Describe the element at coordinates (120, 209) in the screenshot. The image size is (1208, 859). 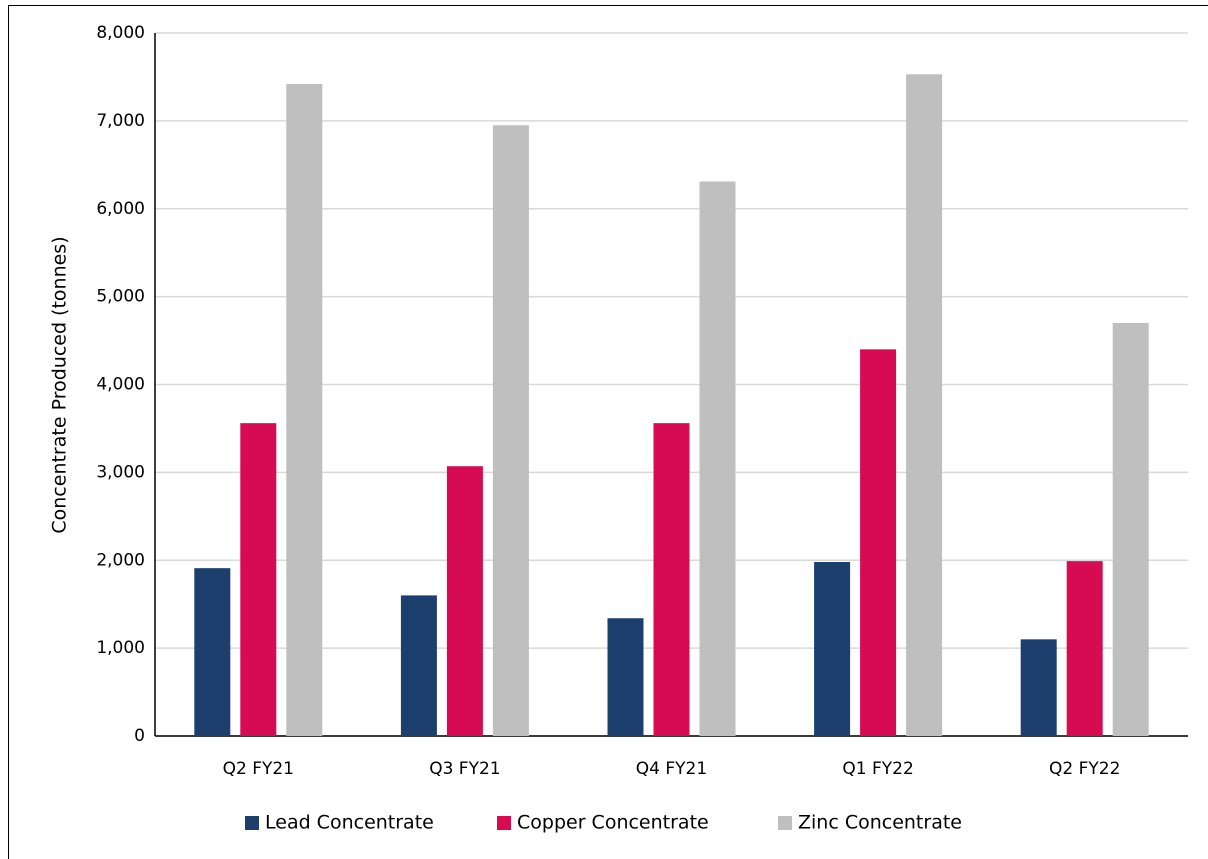
I see `y-tick-label: 6,000` at that location.